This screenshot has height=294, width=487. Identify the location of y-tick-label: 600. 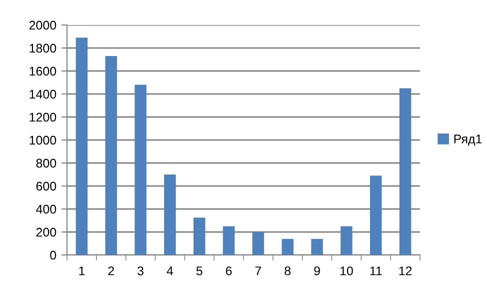
(46, 186).